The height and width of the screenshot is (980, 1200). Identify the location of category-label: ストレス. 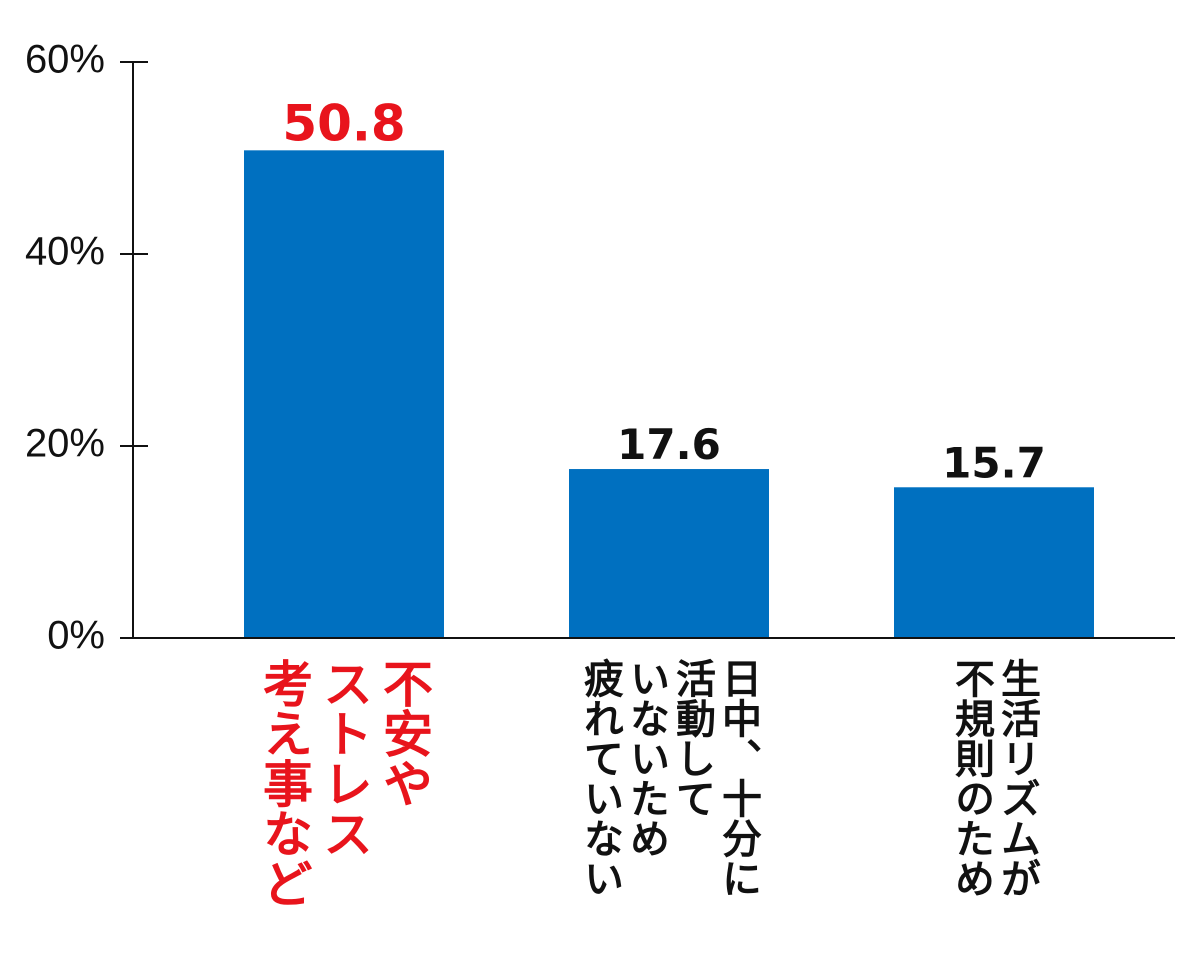
(344, 758).